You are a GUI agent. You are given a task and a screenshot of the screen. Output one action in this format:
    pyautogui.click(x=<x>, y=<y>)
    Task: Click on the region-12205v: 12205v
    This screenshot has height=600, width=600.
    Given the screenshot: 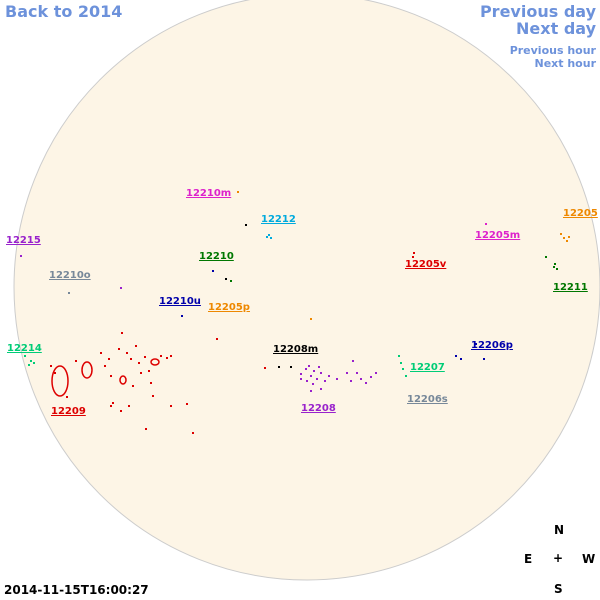 What is the action you would take?
    pyautogui.click(x=426, y=264)
    